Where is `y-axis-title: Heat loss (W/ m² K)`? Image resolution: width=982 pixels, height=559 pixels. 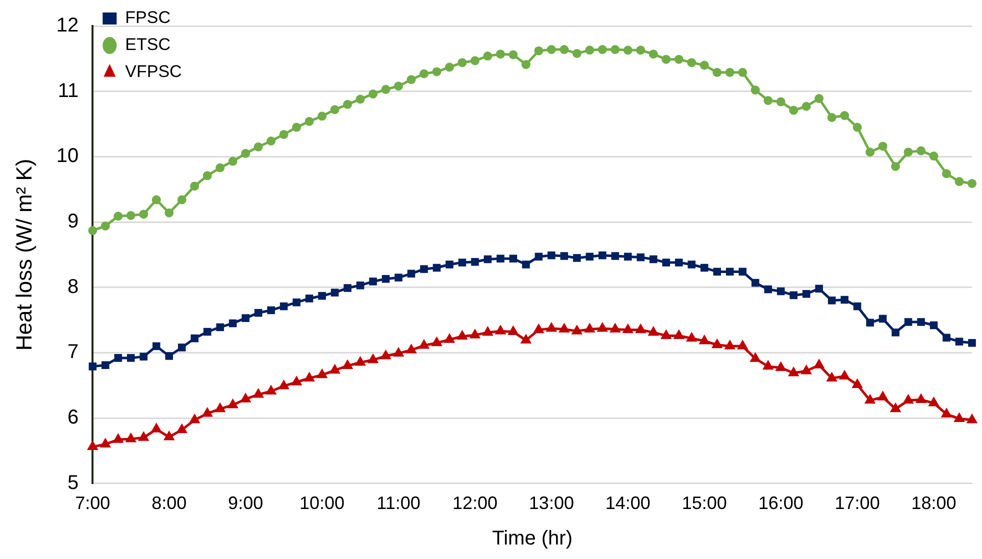 y-axis-title: Heat loss (W/ m² K) is located at coordinates (23, 254).